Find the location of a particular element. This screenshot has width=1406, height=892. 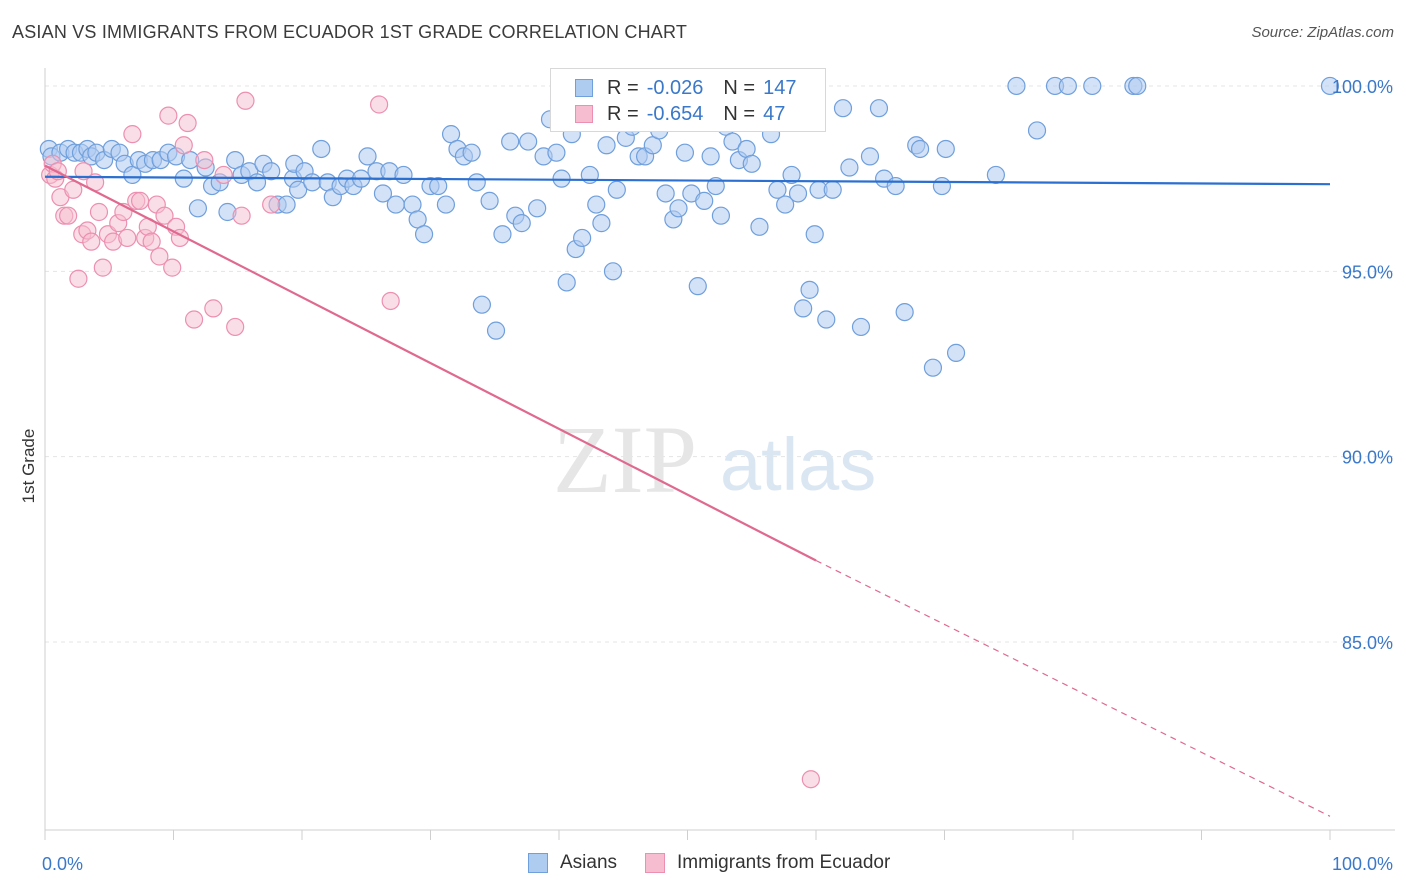

legend-item-asians: Asians is located at coordinates (572, 863).